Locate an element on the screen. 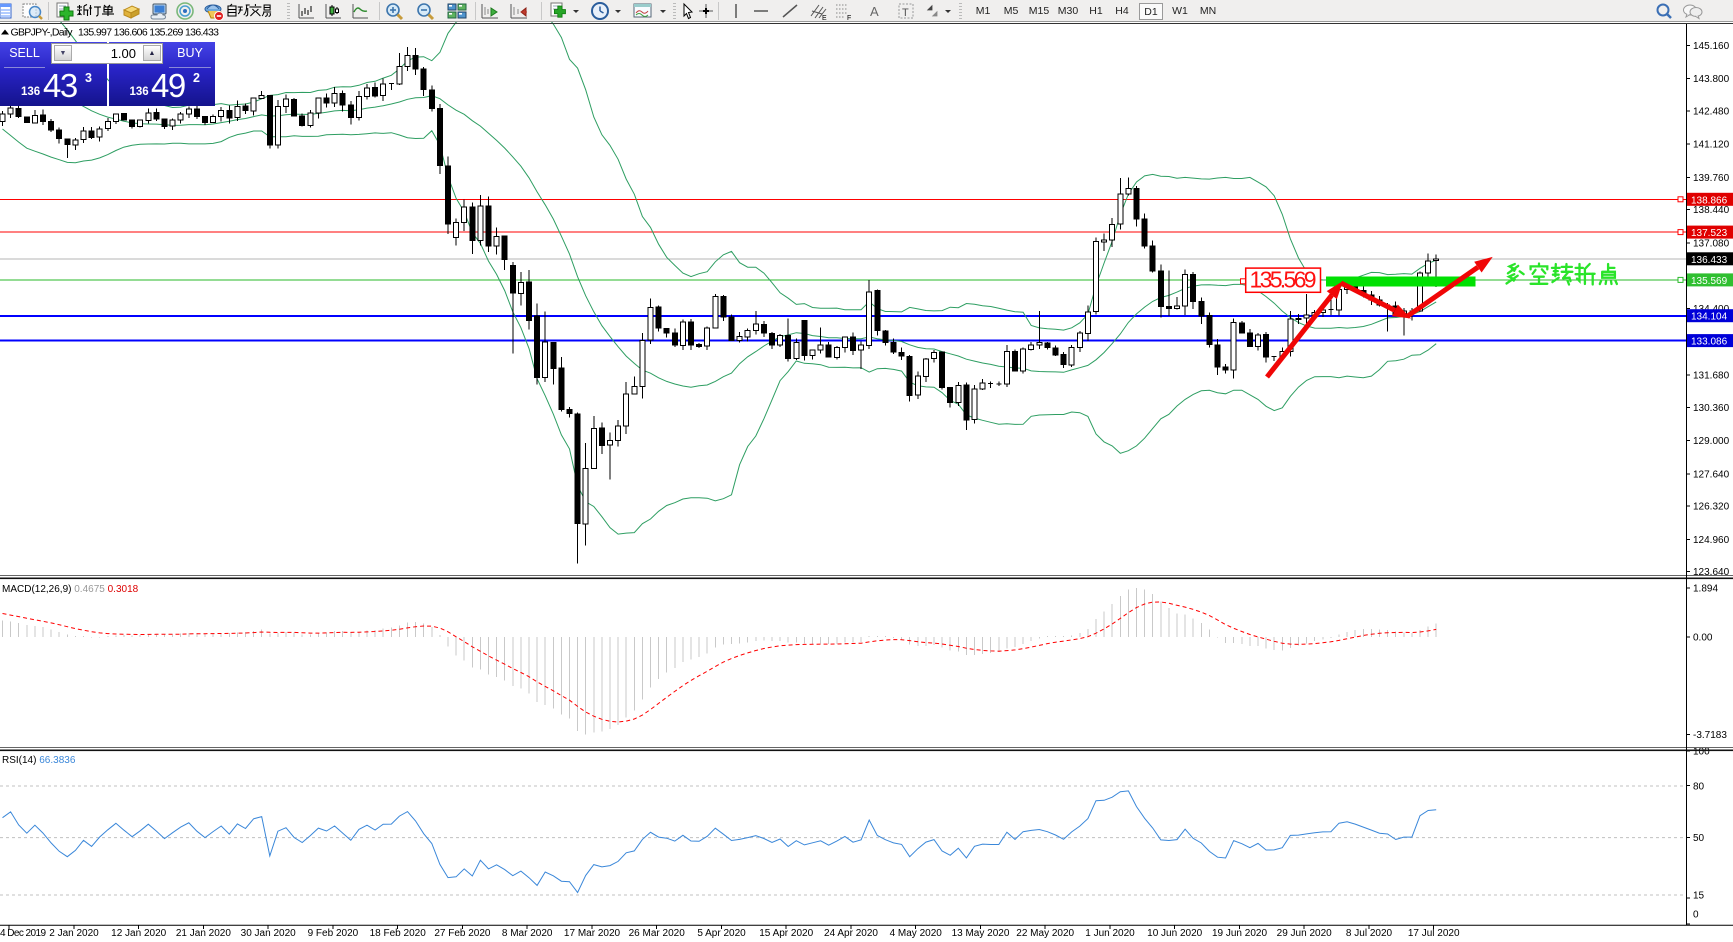 The height and width of the screenshot is (942, 1733). svg-text: 143.800 is located at coordinates (1711, 79).